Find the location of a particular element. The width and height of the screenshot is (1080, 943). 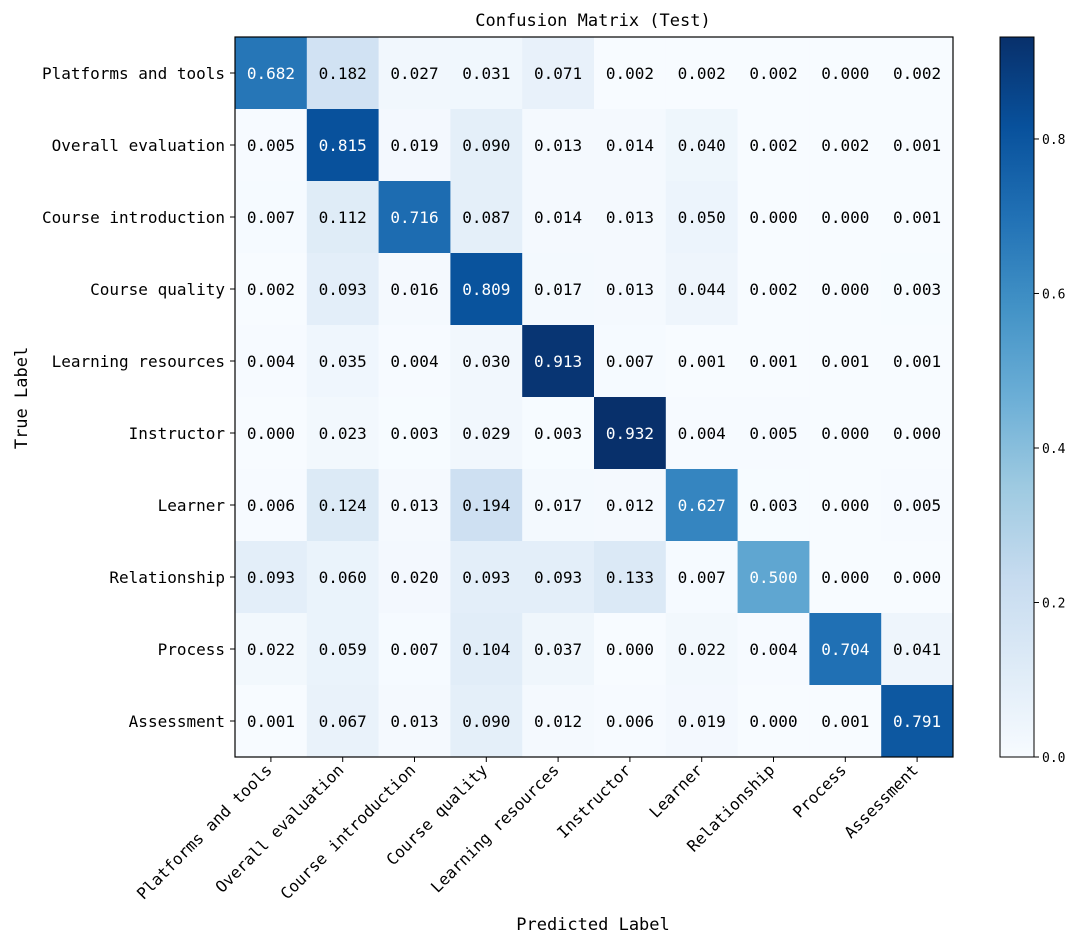

cell-value-r9-c9: 0.791 is located at coordinates (917, 721).